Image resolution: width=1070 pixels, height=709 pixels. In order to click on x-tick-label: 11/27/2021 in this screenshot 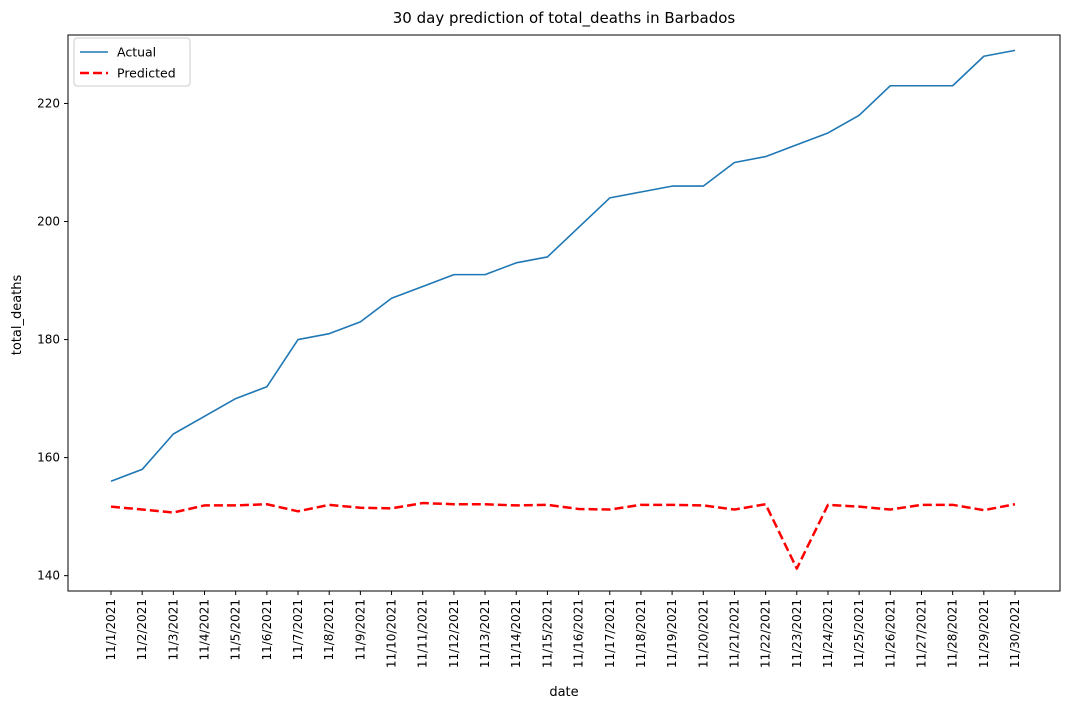, I will do `click(921, 633)`.